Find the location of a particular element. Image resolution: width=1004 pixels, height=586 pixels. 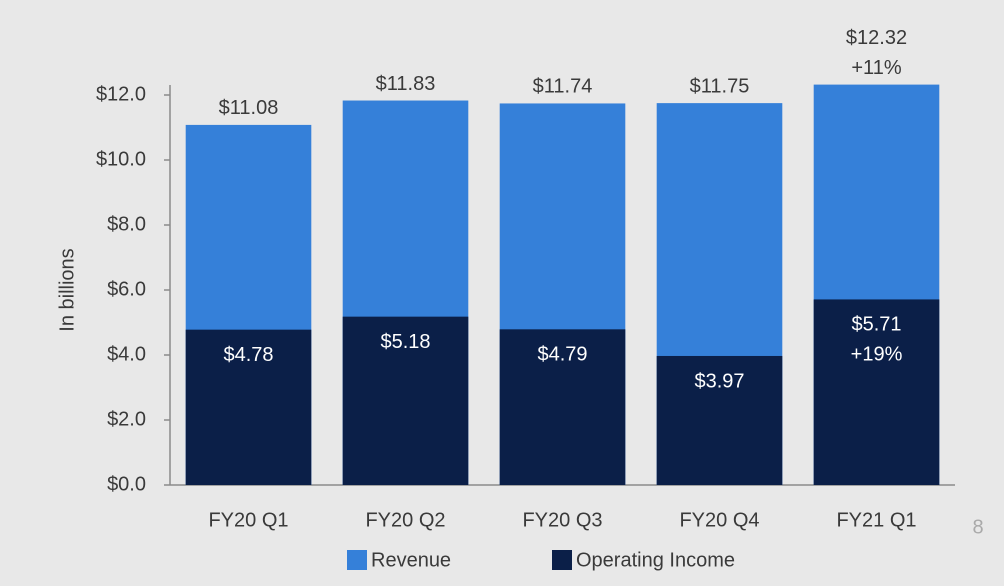

value-label: $11.83 is located at coordinates (406, 84).